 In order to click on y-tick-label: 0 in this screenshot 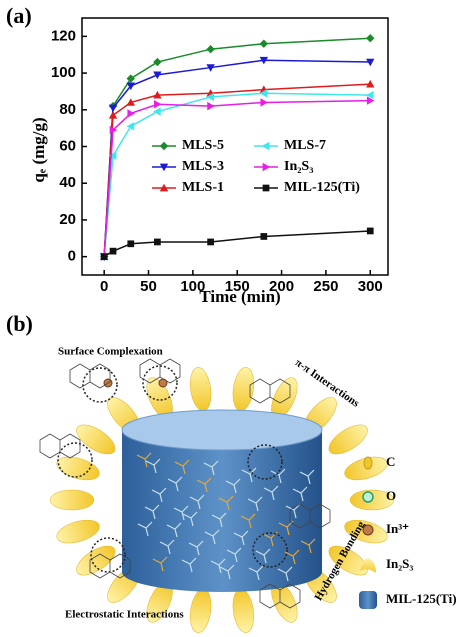, I will do `click(72, 256)`.